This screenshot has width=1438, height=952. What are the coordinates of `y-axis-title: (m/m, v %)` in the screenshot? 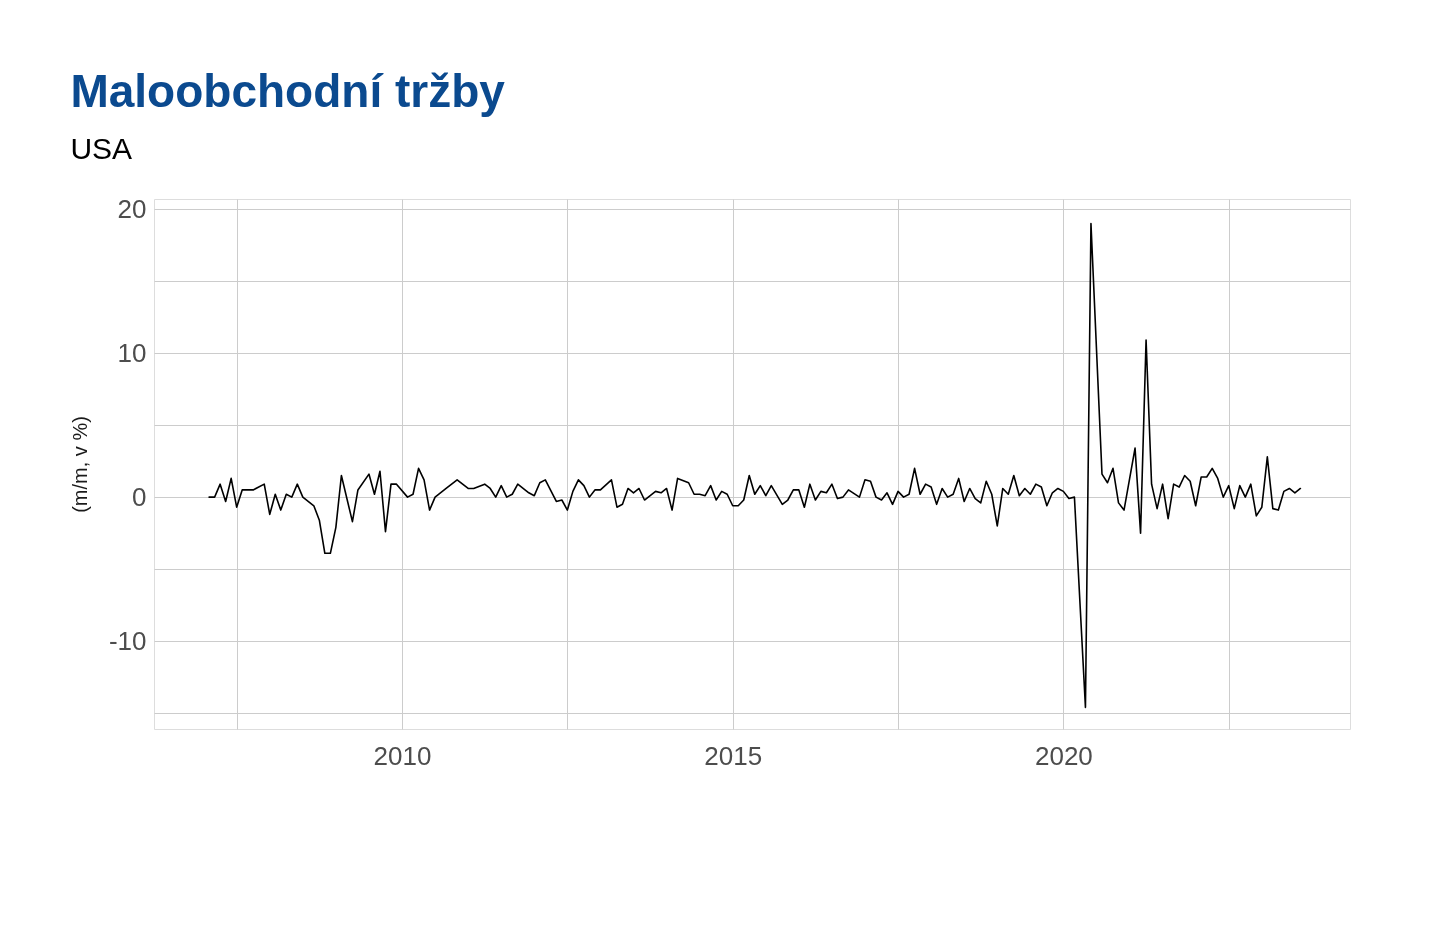 It's located at (79, 464).